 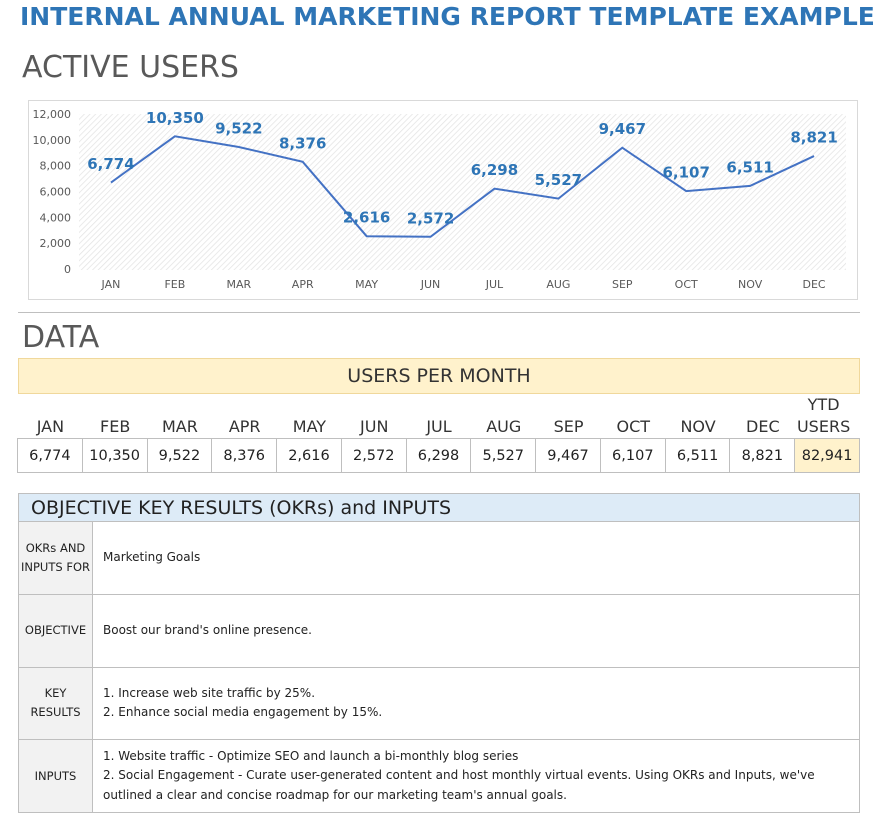 I want to click on table-cell: 2,616, so click(x=309, y=455).